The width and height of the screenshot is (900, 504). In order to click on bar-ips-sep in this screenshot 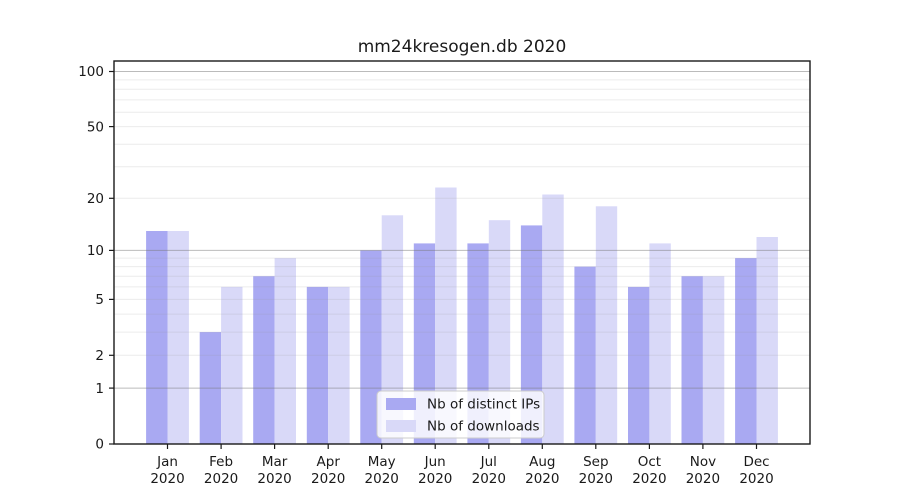, I will do `click(585, 355)`.